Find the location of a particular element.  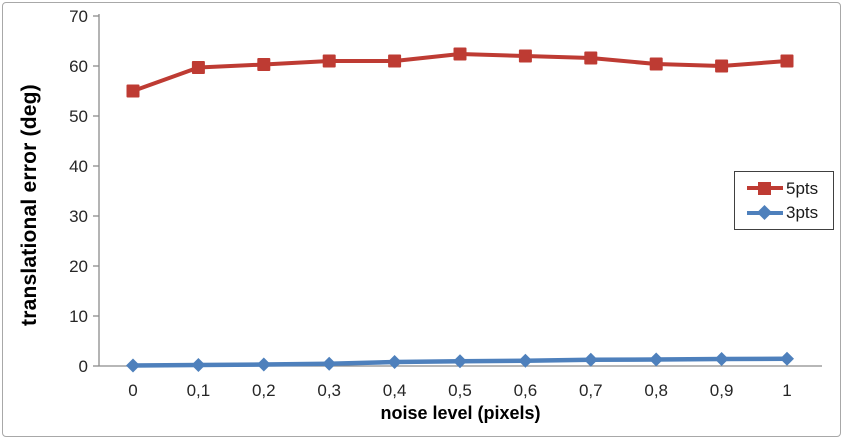

x-axis-title: noise level (pixels) is located at coordinates (460, 413).